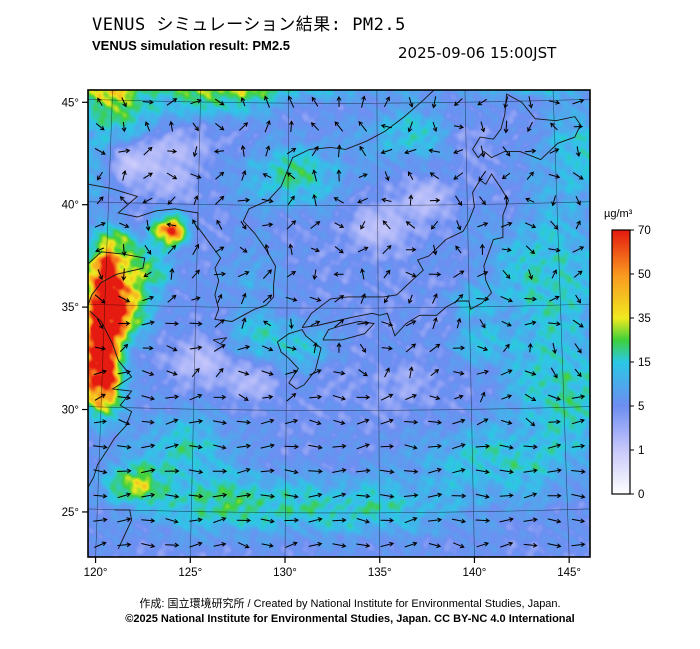  What do you see at coordinates (644, 363) in the screenshot?
I see `colorbar-tick-label: 15` at bounding box center [644, 363].